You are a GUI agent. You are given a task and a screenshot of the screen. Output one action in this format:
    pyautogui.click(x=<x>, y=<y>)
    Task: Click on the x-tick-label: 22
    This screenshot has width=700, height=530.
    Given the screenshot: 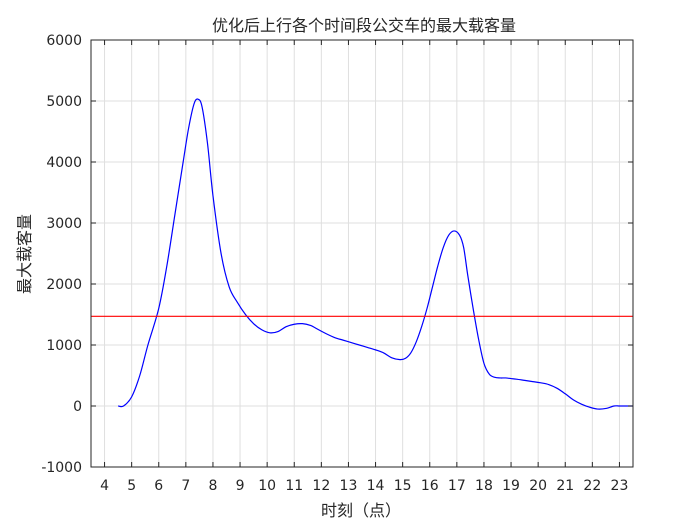 What is the action you would take?
    pyautogui.click(x=592, y=486)
    